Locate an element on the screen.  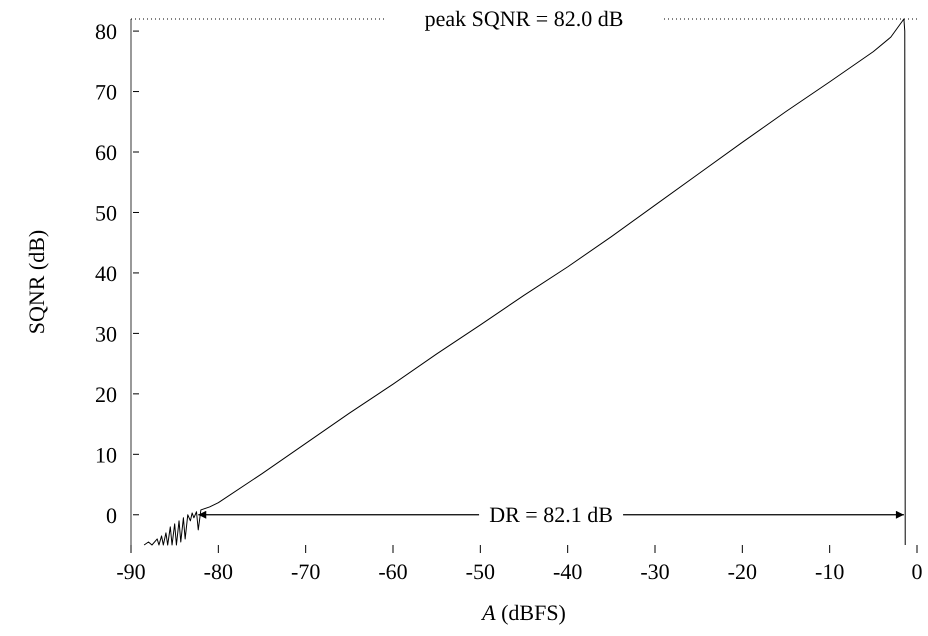
y-tick-label: 80 is located at coordinates (106, 31).